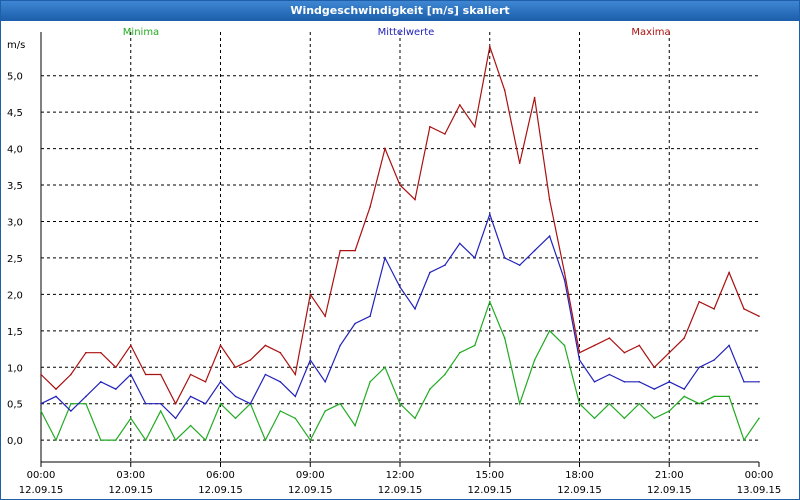 The width and height of the screenshot is (800, 500). Describe the element at coordinates (15, 113) in the screenshot. I see `y-tick-label: 4,5` at that location.